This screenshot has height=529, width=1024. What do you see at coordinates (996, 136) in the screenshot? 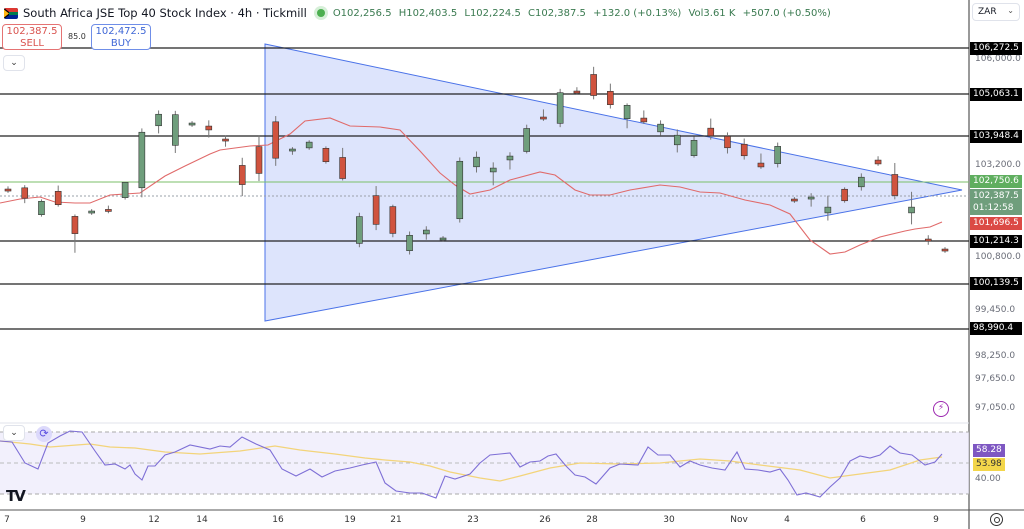
I see `level-price-tag: 103,948.4` at bounding box center [996, 136].